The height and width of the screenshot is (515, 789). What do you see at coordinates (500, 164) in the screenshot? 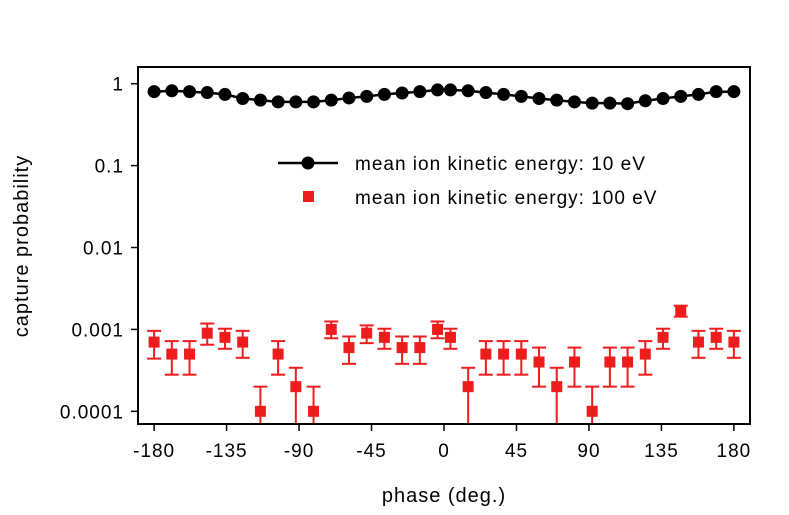
I see `legend-label-10ev: mean ion kinetic energy: 10 eV` at bounding box center [500, 164].